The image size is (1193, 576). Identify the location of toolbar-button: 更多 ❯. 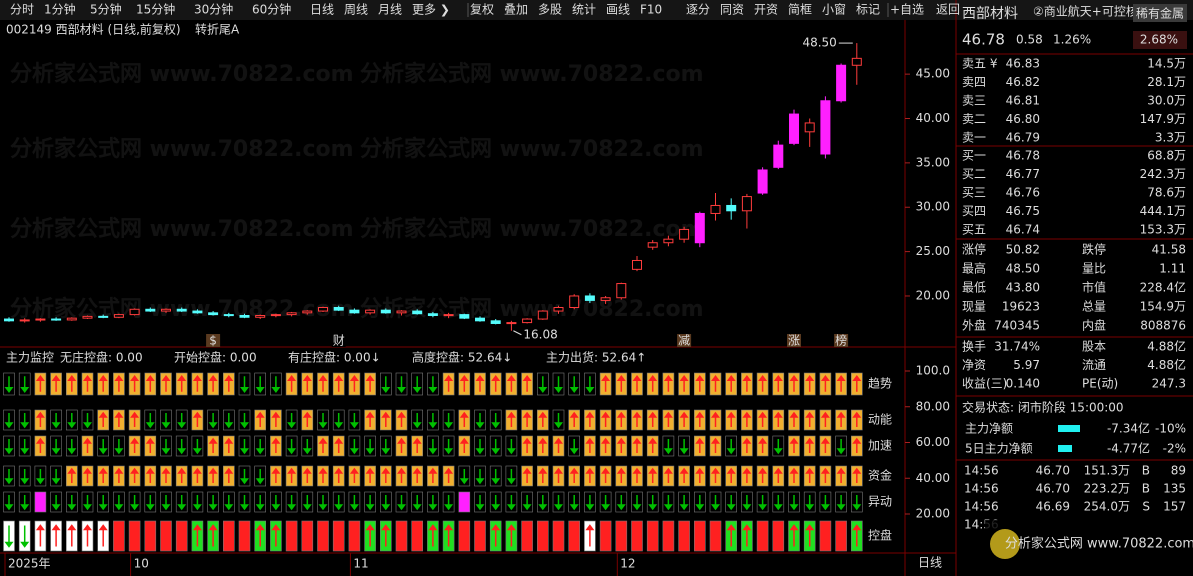
(431, 10).